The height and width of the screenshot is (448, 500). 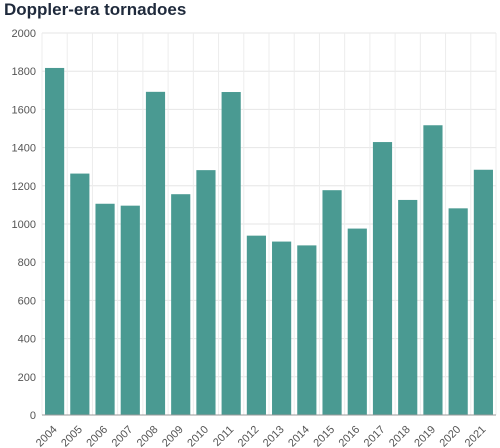 I want to click on x-tick-label: 2010, so click(x=198, y=436).